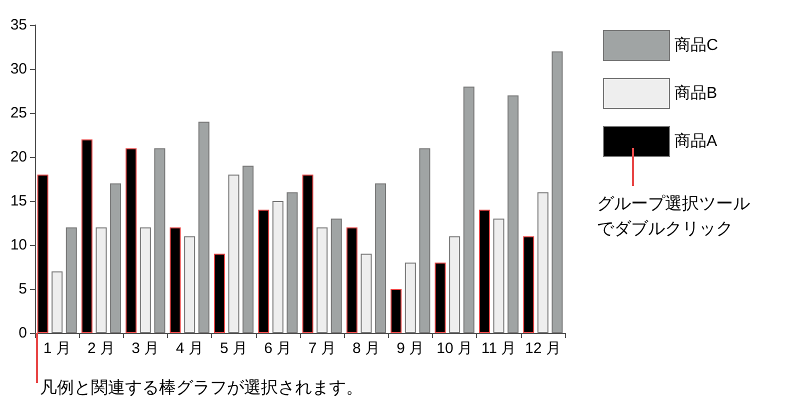  What do you see at coordinates (498, 348) in the screenshot?
I see `x-tick-label: 11 月` at bounding box center [498, 348].